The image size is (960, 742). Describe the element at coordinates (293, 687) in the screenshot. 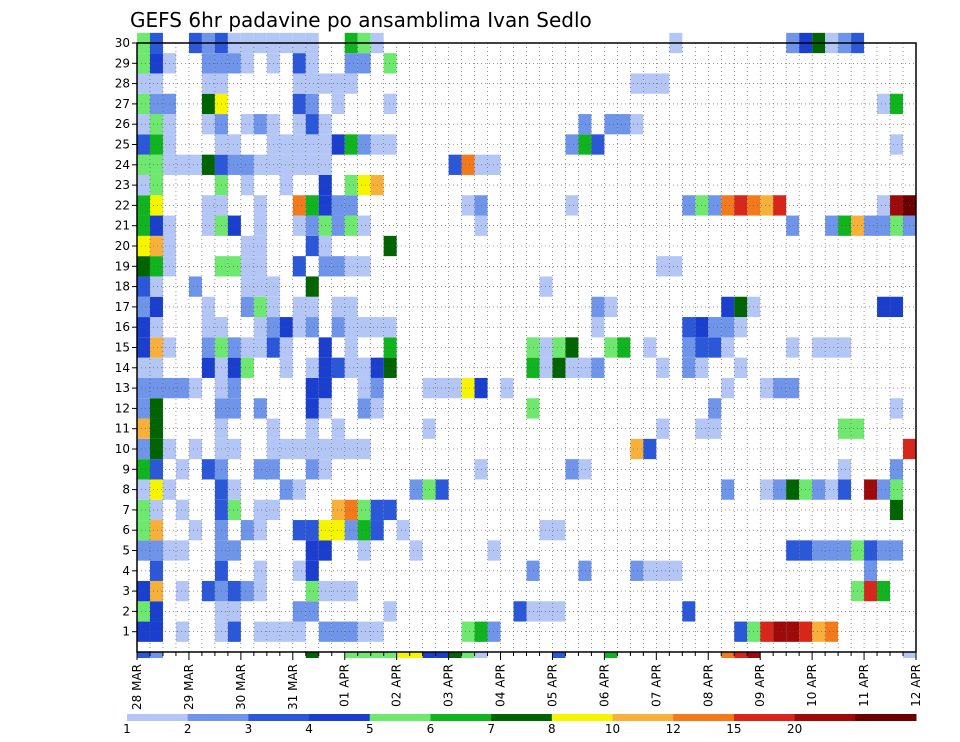

I see `x-tick-label: 31 MAR` at that location.